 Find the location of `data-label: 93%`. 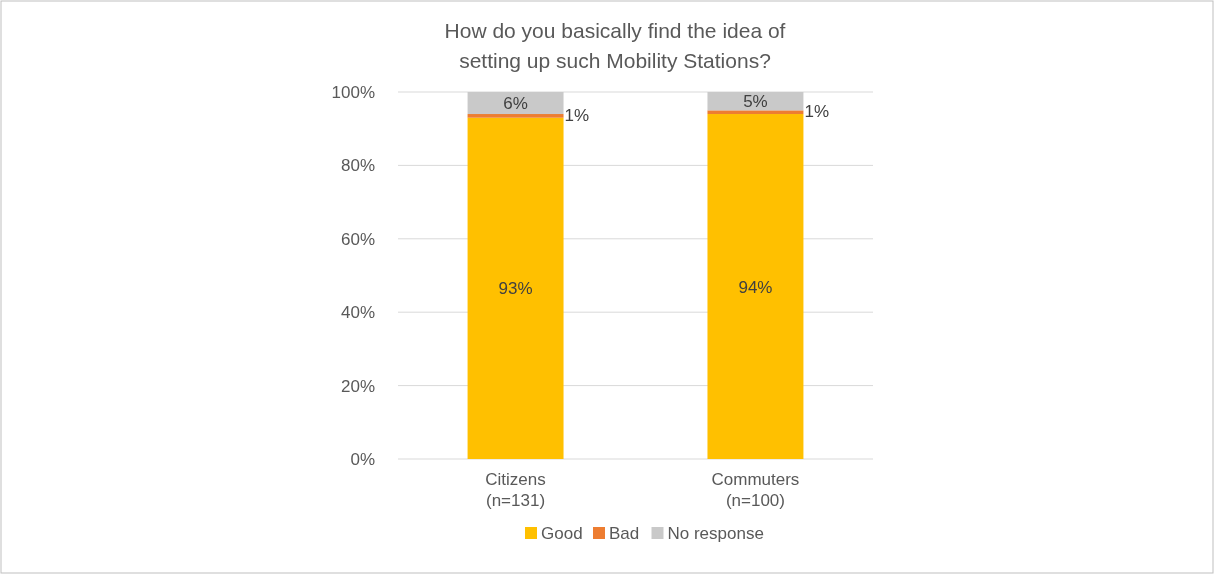

data-label: 93% is located at coordinates (515, 289).